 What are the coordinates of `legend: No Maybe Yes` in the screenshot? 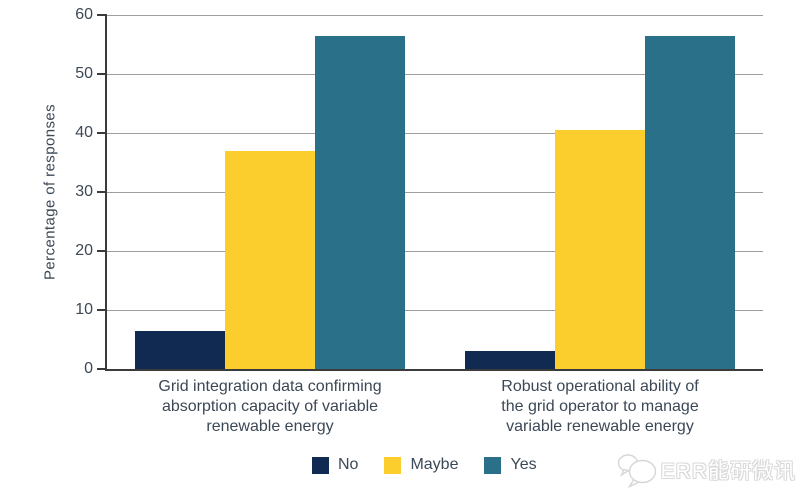 It's located at (424, 465).